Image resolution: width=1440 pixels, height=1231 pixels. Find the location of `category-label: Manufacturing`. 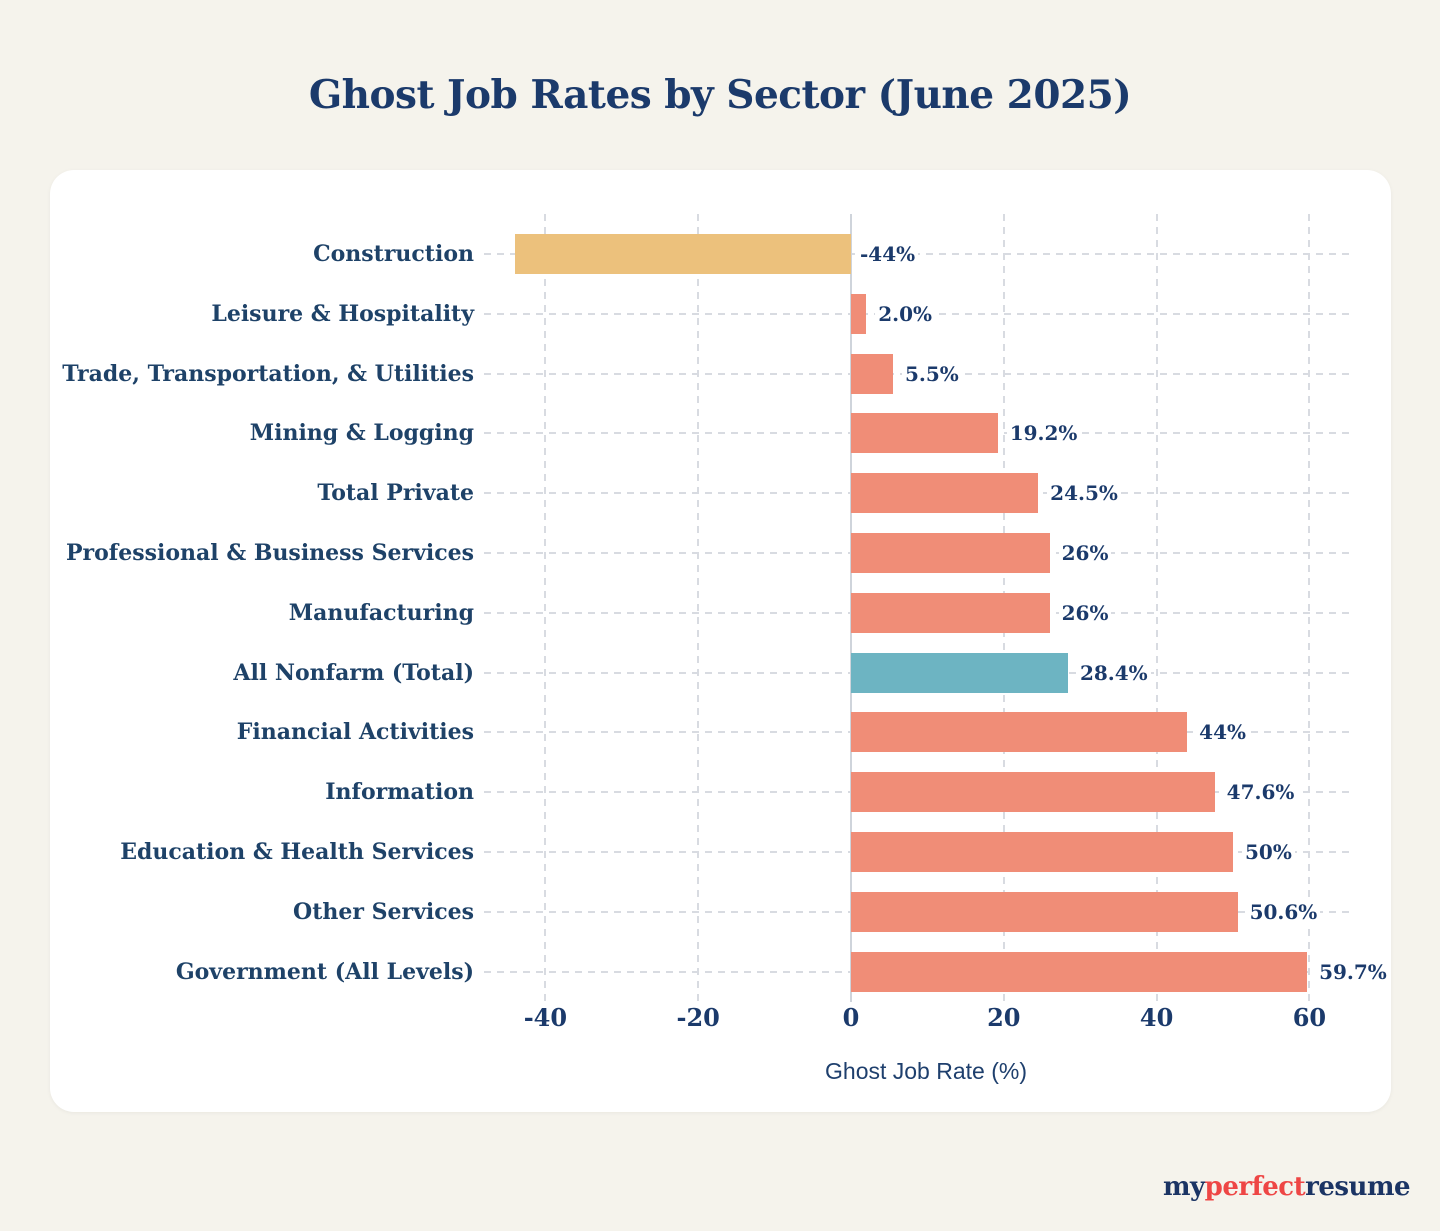

category-label: Manufacturing is located at coordinates (381, 612).